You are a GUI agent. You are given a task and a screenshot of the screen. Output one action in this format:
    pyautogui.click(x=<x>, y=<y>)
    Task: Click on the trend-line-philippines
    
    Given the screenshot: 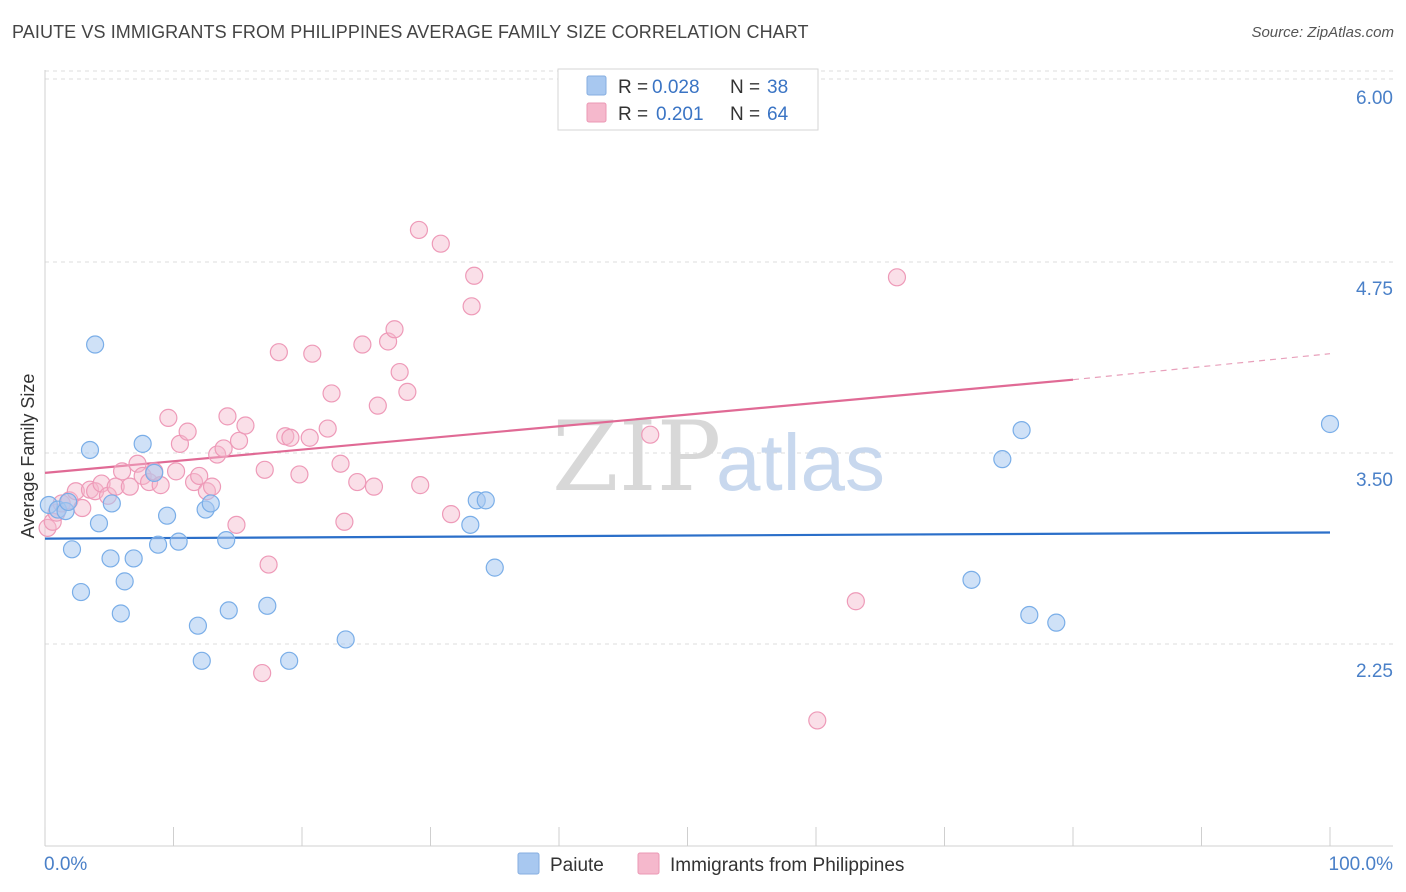 What is the action you would take?
    pyautogui.click(x=559, y=426)
    